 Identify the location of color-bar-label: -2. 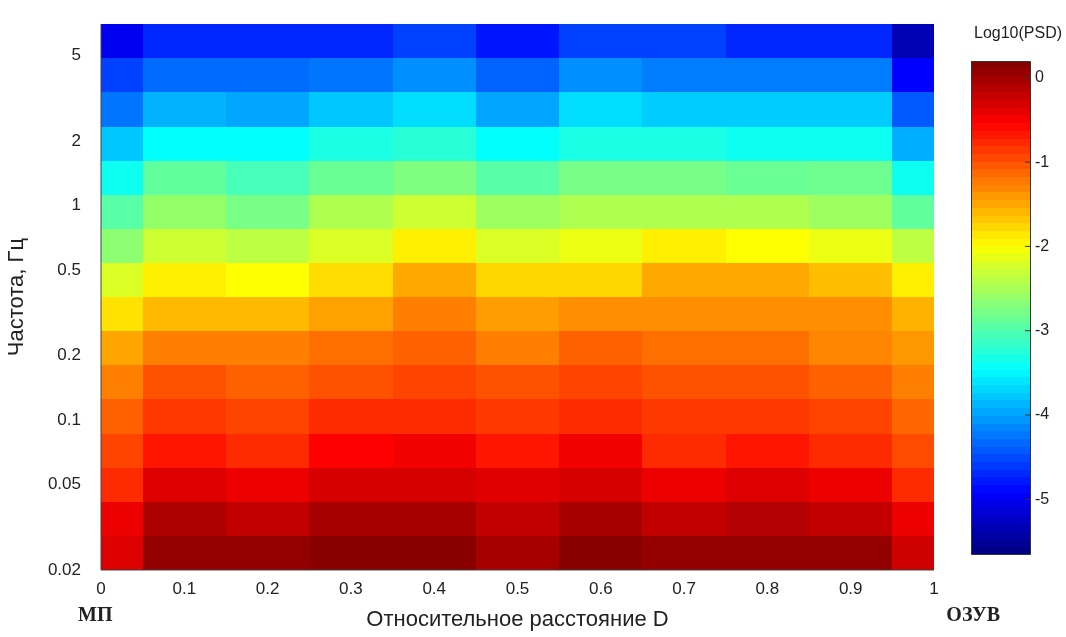
(1042, 245).